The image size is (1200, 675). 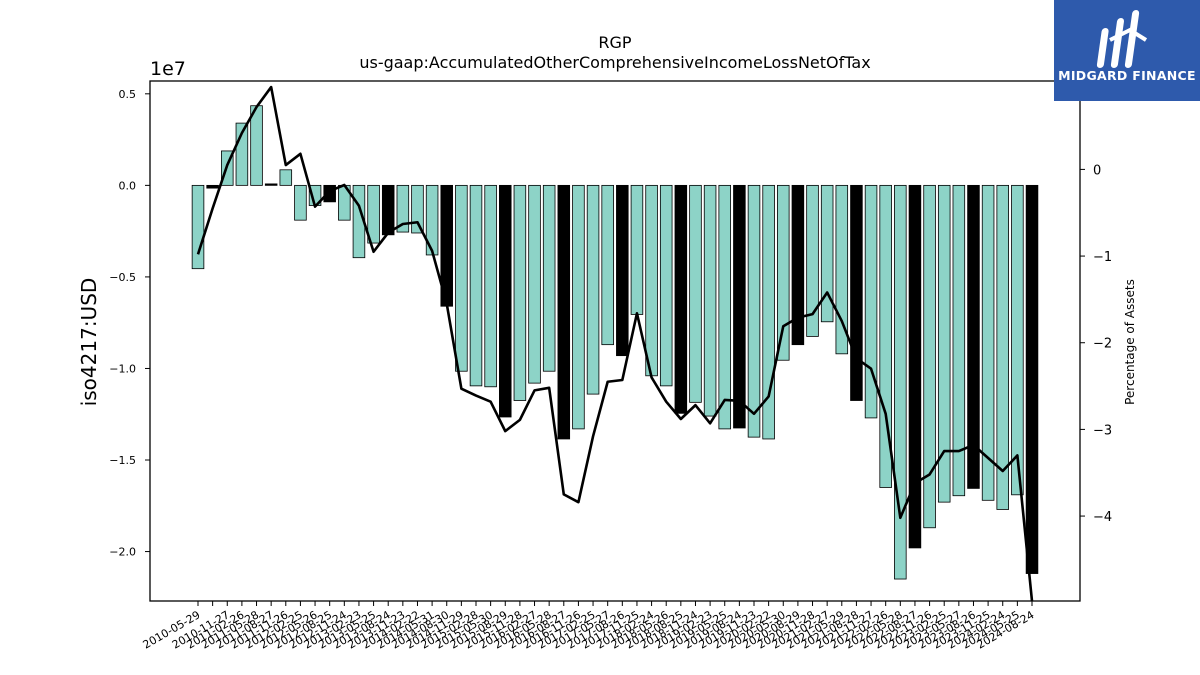 What do you see at coordinates (122, 552) in the screenshot?
I see `y-tick-label: −2.0` at bounding box center [122, 552].